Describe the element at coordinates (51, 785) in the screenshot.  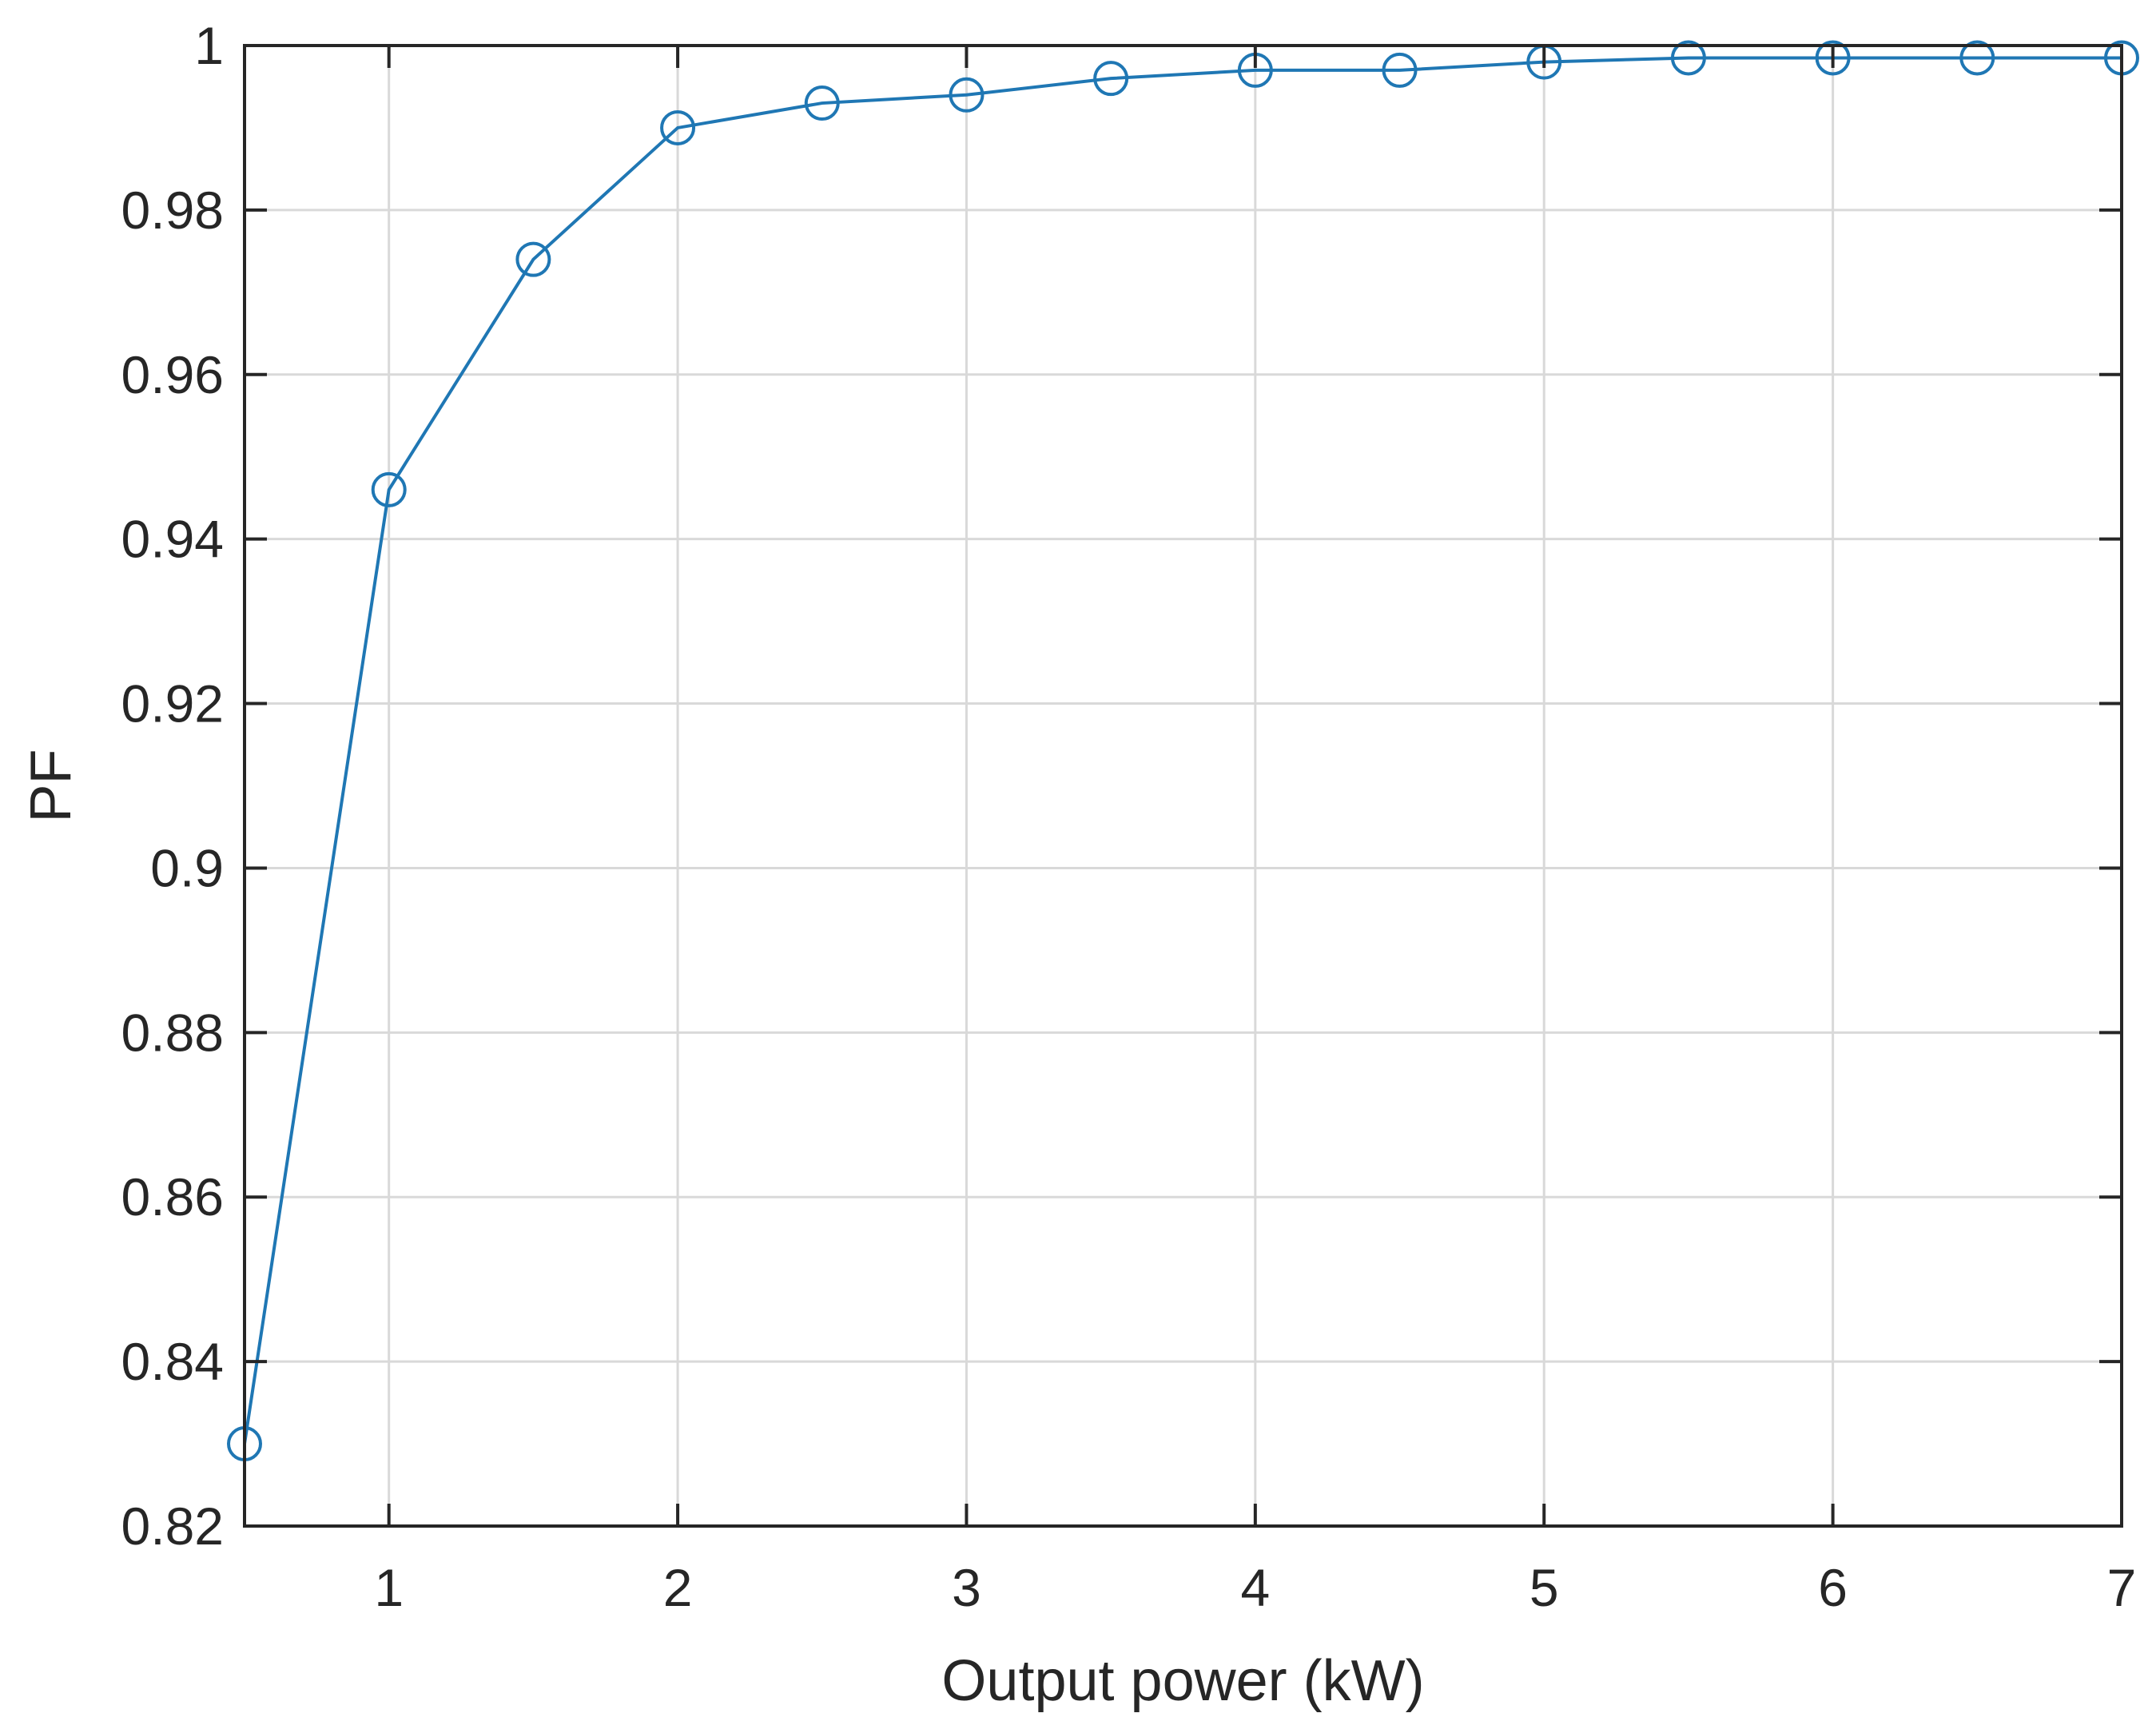
I see `y-axis-label: PF` at that location.